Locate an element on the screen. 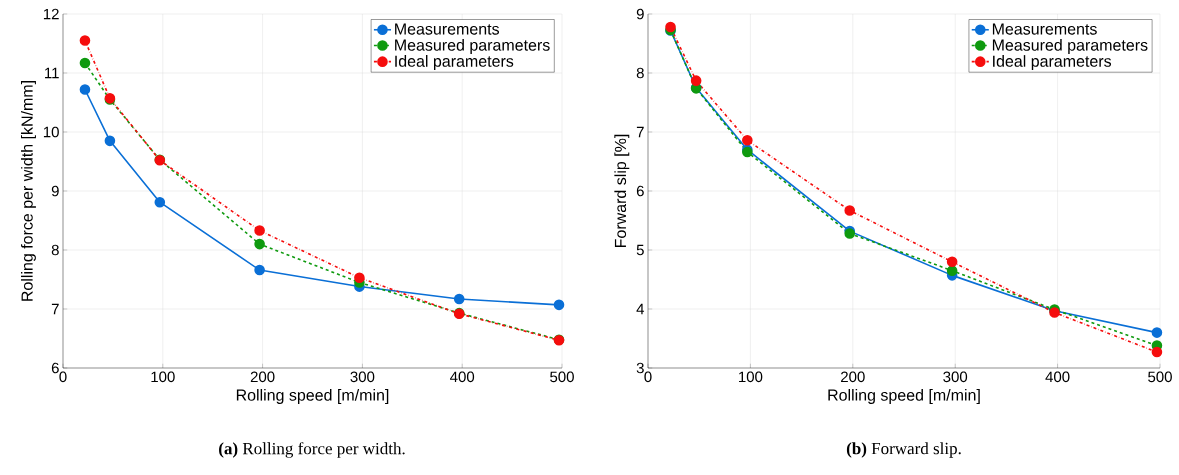  text: (b) Forward slip. is located at coordinates (903, 450).